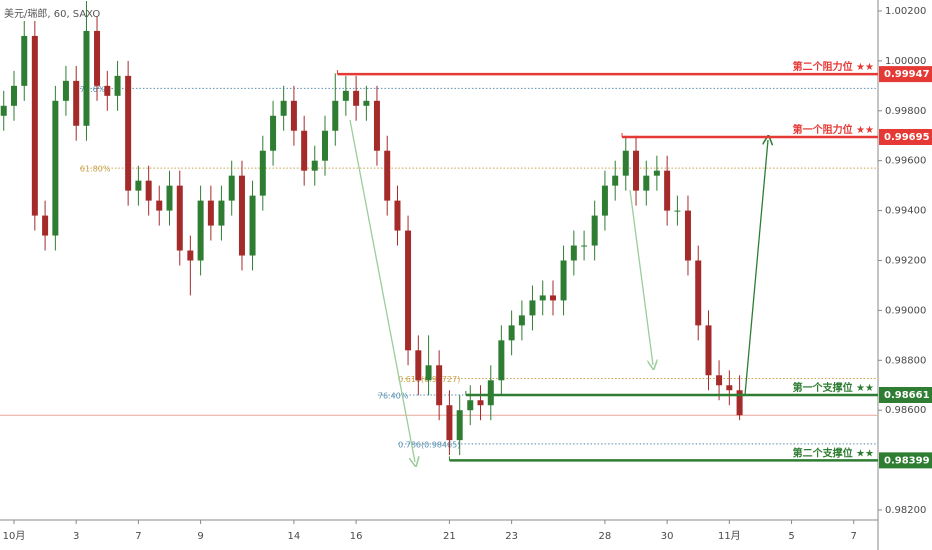 The image size is (932, 550). What do you see at coordinates (356, 536) in the screenshot?
I see `x-tick-label: 16` at bounding box center [356, 536].